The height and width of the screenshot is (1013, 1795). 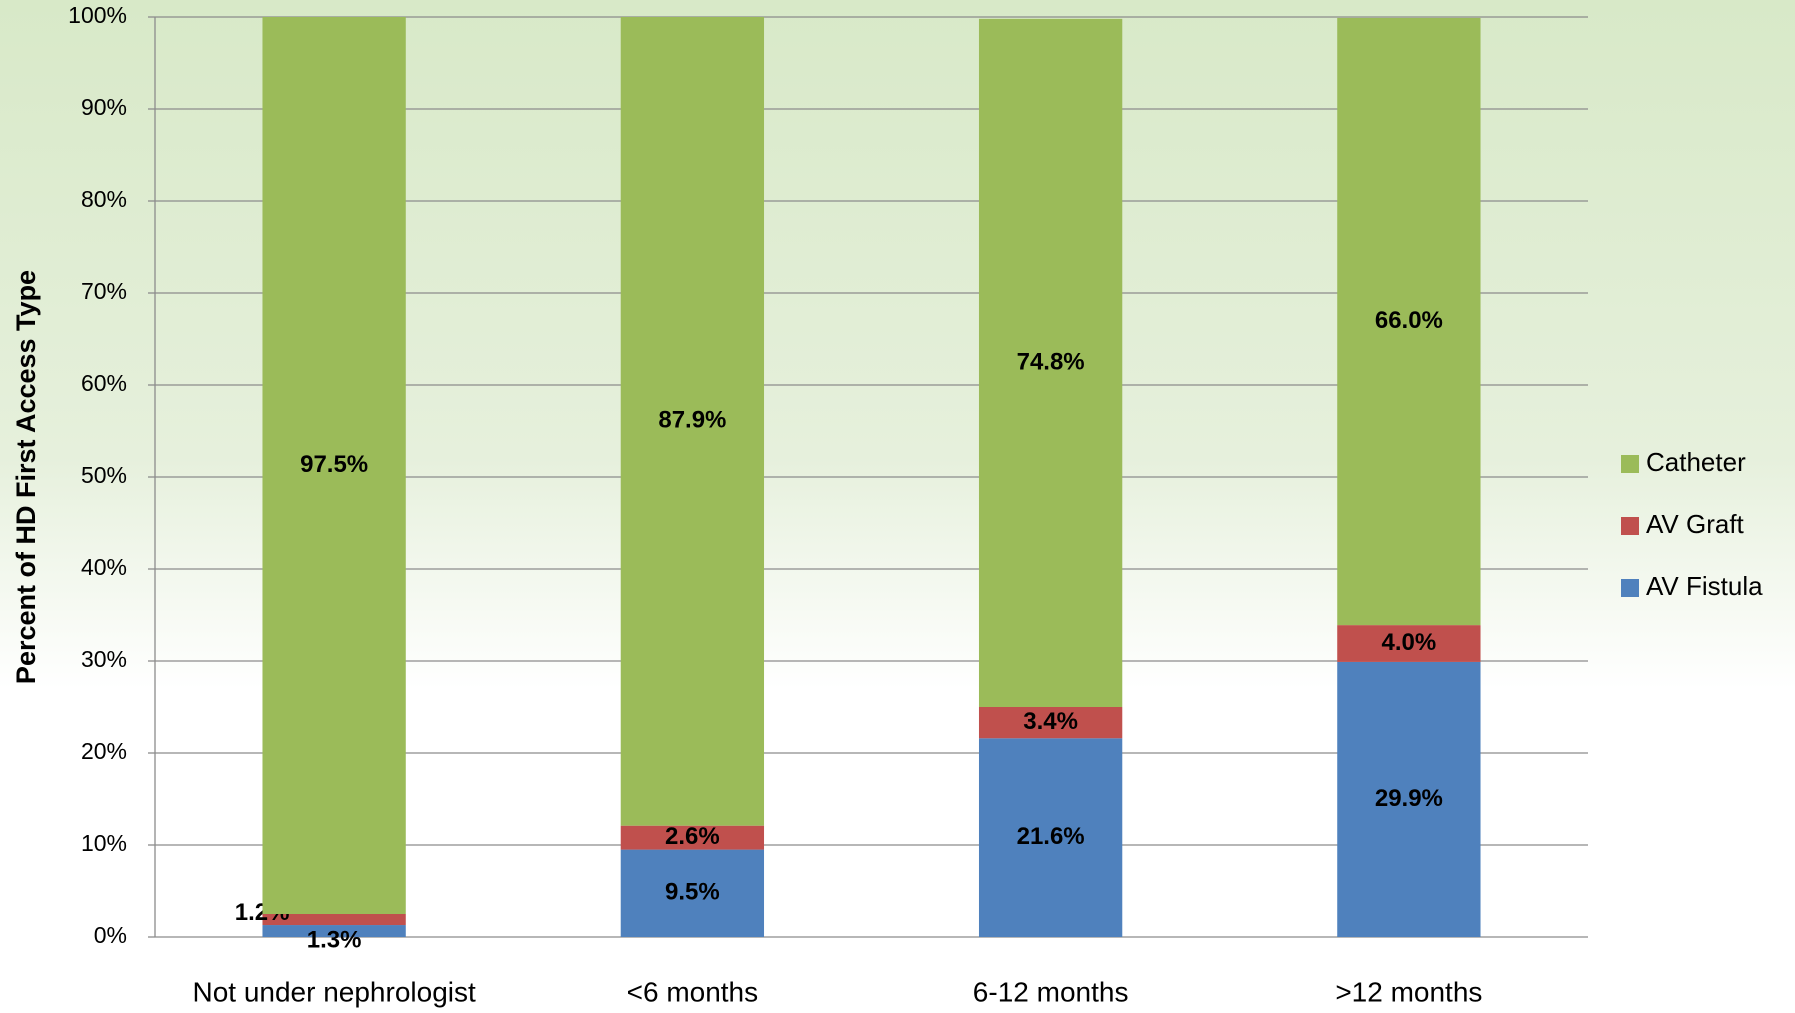 I want to click on value-label: 66.0%, so click(x=1409, y=320).